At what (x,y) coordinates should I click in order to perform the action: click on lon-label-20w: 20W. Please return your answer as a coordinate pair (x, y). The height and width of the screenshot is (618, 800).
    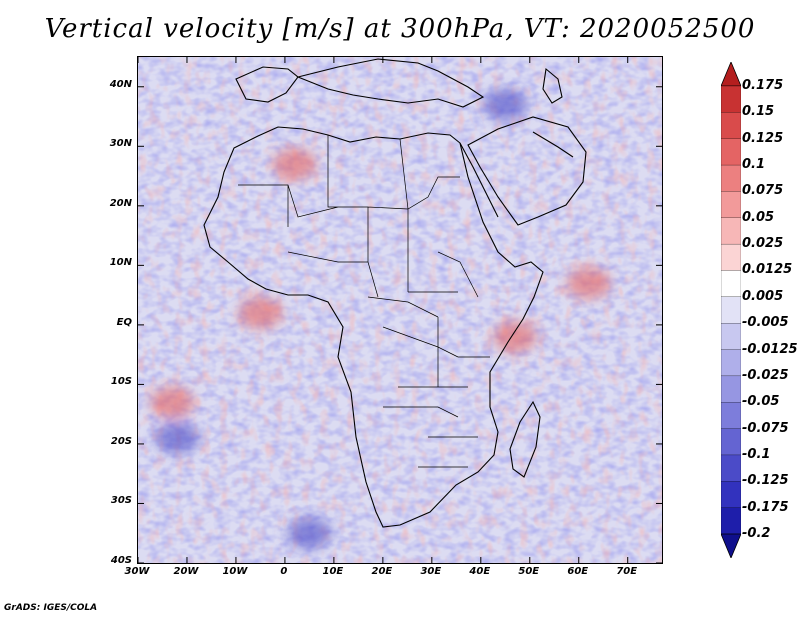
    Looking at the image, I should click on (186, 571).